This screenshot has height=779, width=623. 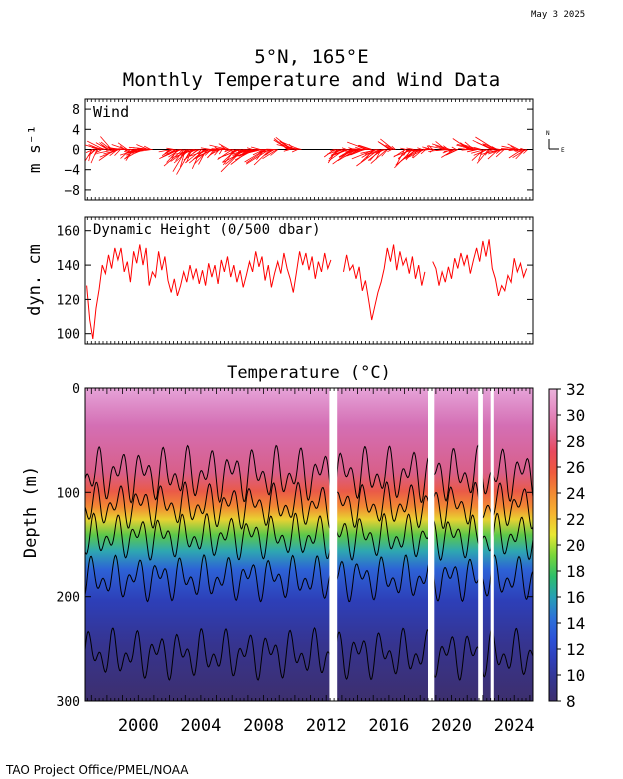 I want to click on temperature-panel-title: Temperature (°C), so click(x=309, y=373).